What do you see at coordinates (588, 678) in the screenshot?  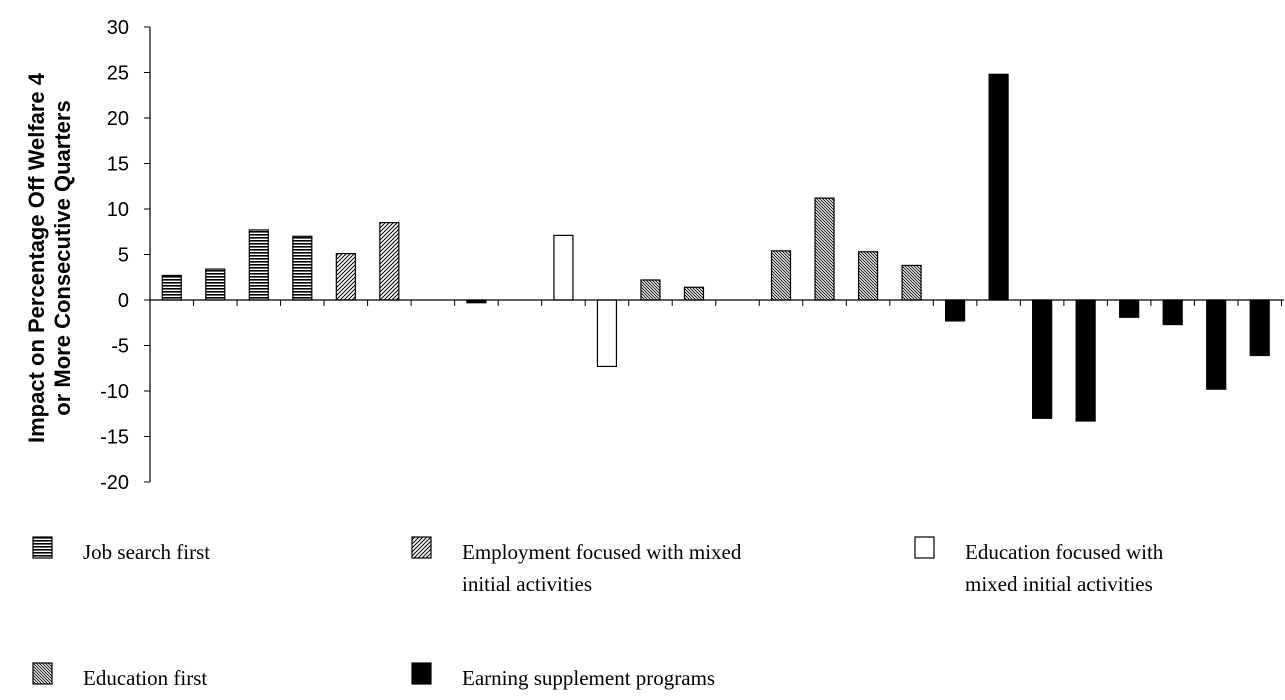 I see `legend-label: Earning supplement programs` at bounding box center [588, 678].